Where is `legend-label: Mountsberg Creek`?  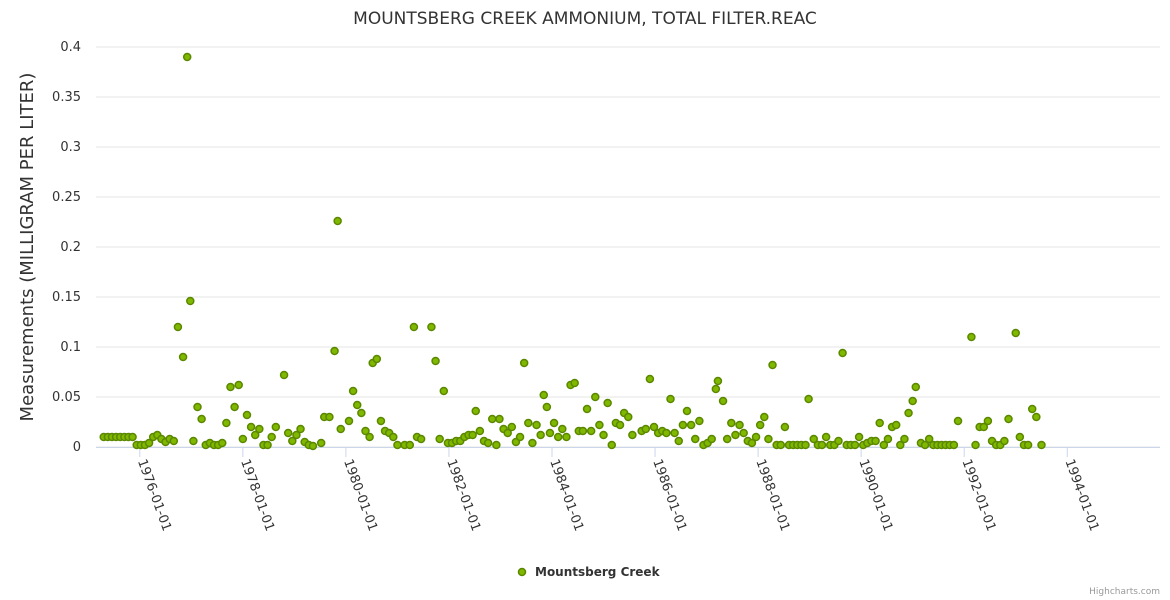
legend-label: Mountsberg Creek is located at coordinates (598, 572).